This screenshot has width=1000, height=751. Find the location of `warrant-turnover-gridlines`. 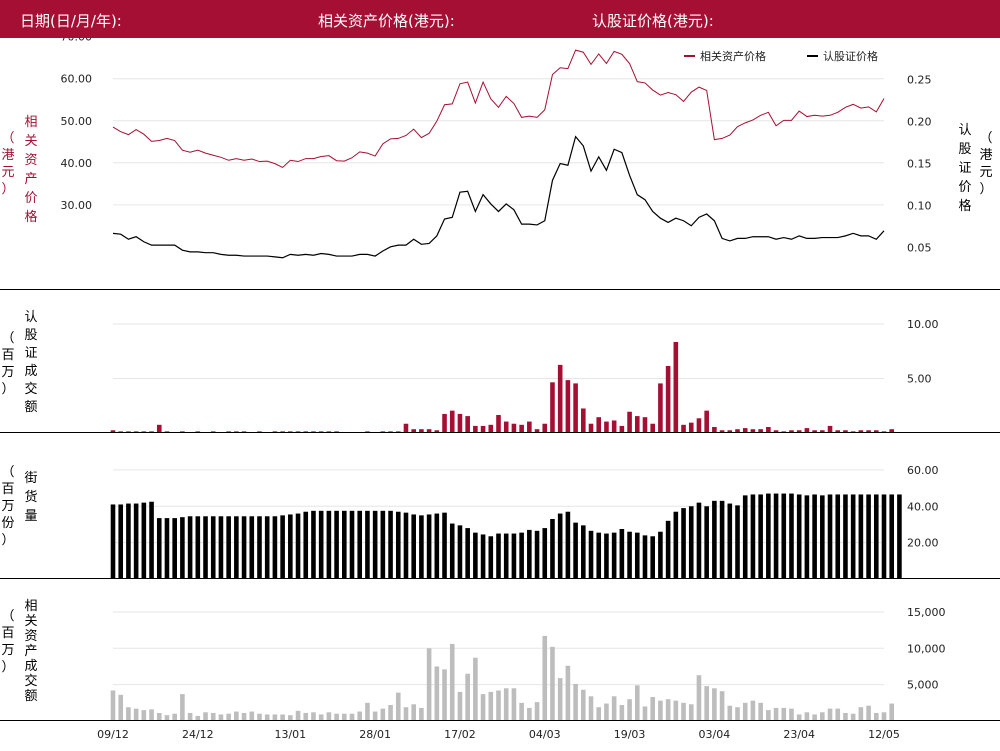

warrant-turnover-gridlines is located at coordinates (498, 351).